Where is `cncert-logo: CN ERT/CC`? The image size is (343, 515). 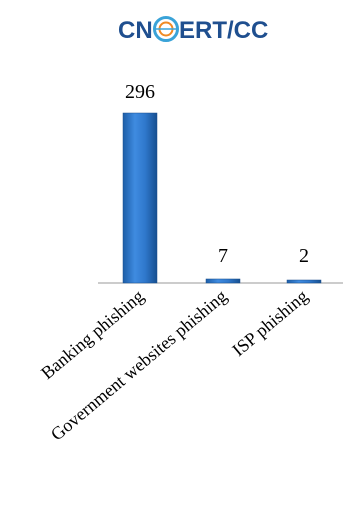
cncert-logo: CN ERT/CC is located at coordinates (193, 30).